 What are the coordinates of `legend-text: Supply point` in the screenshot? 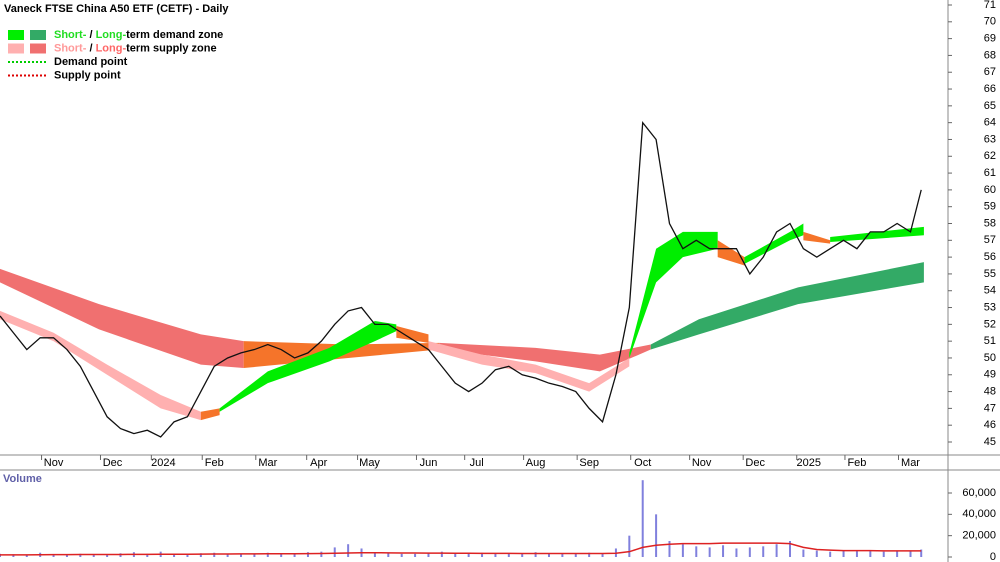 It's located at (87, 75).